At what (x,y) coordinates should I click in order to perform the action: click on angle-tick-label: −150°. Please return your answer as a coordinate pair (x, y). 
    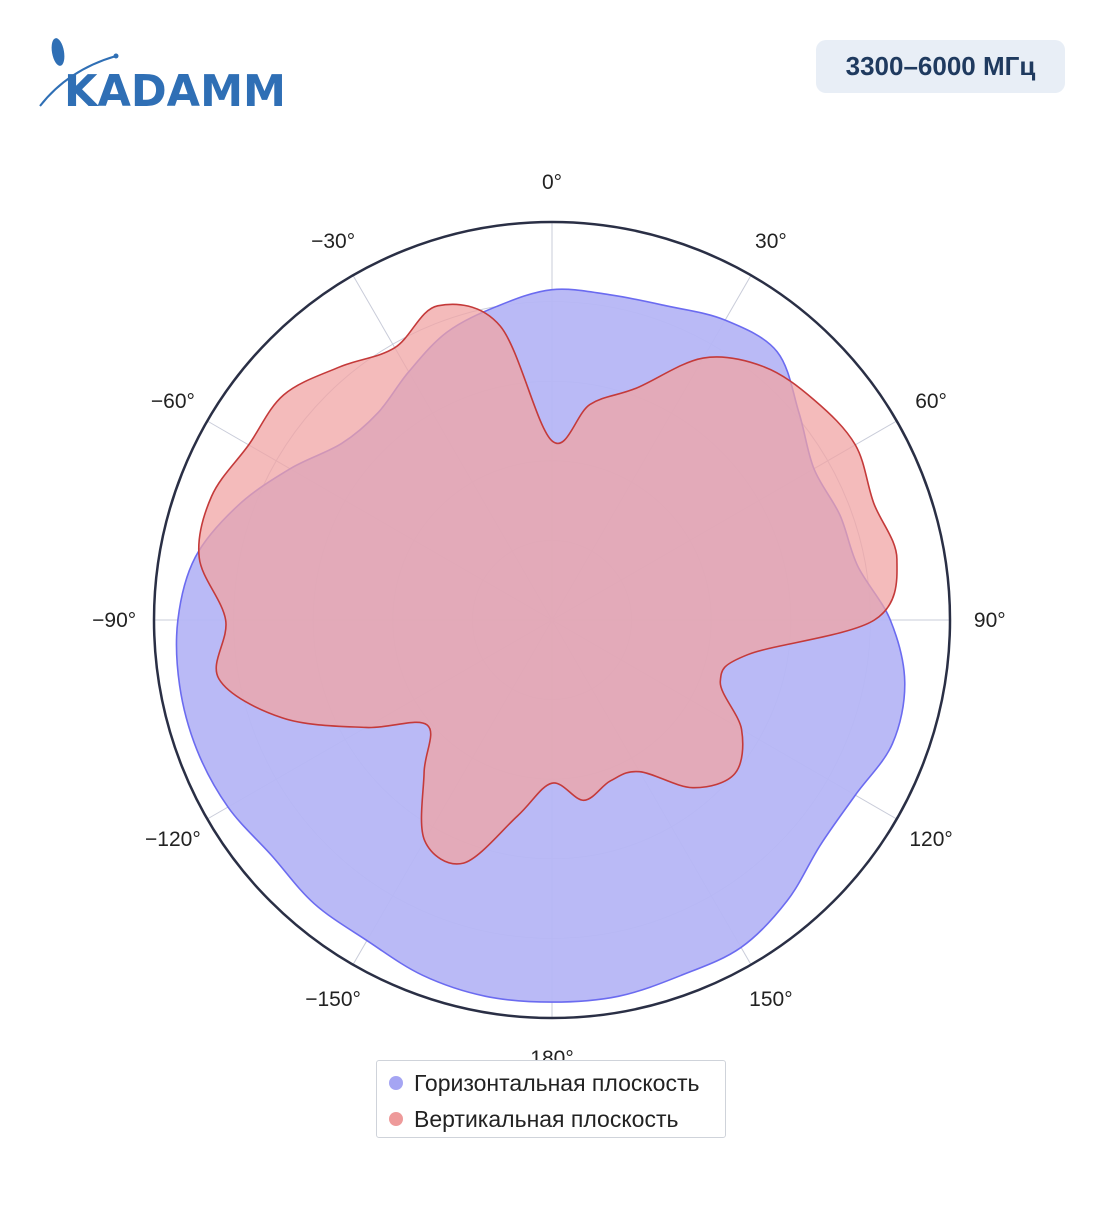
    Looking at the image, I should click on (333, 999).